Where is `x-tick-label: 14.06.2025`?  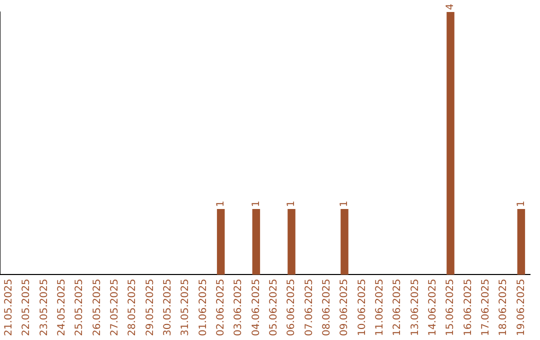
x-tick-label: 14.06.2025 is located at coordinates (432, 307).